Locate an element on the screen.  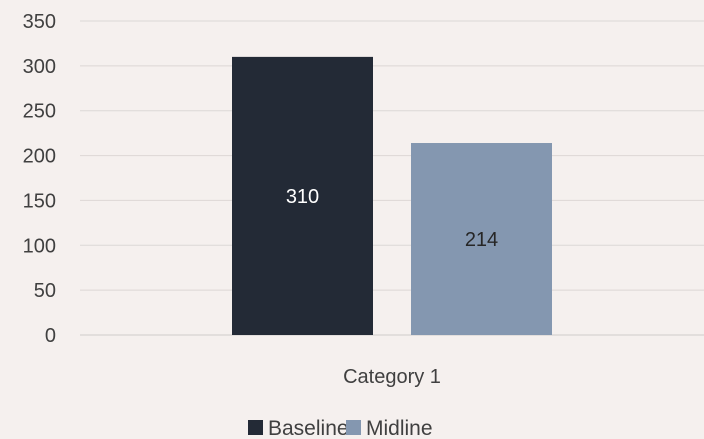
legend-item-midline: Midline is located at coordinates (389, 428).